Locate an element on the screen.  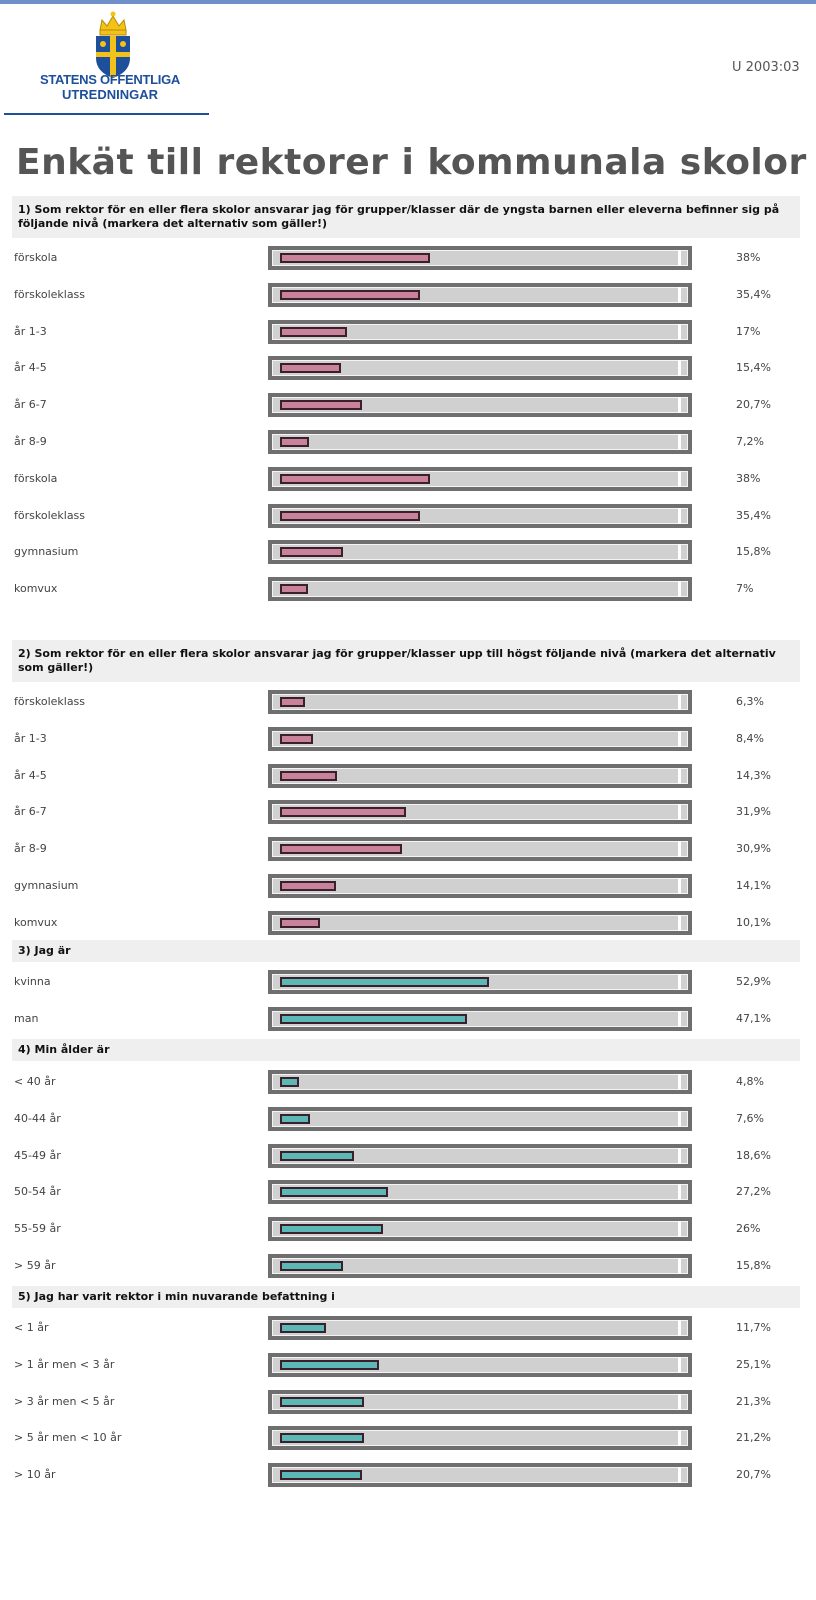
page-title: Enkät till rektorer i kommunala skolor is located at coordinates (411, 162).